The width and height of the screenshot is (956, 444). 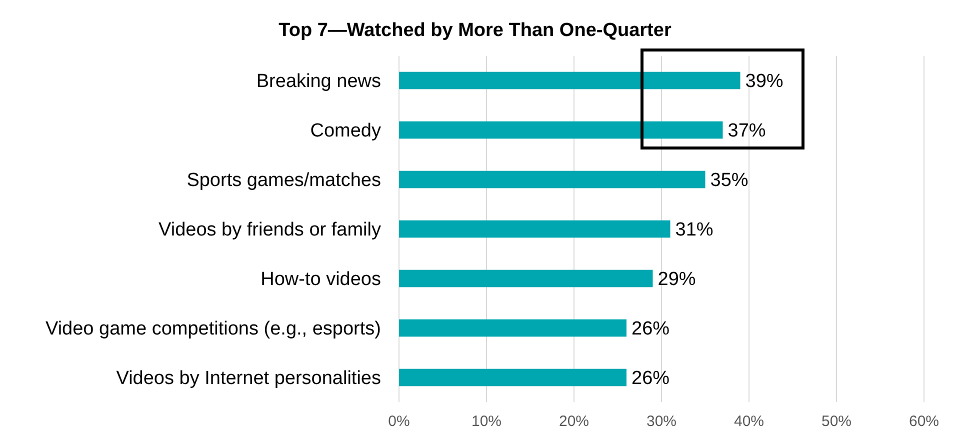 What do you see at coordinates (486, 421) in the screenshot?
I see `x-tick-label: 10%` at bounding box center [486, 421].